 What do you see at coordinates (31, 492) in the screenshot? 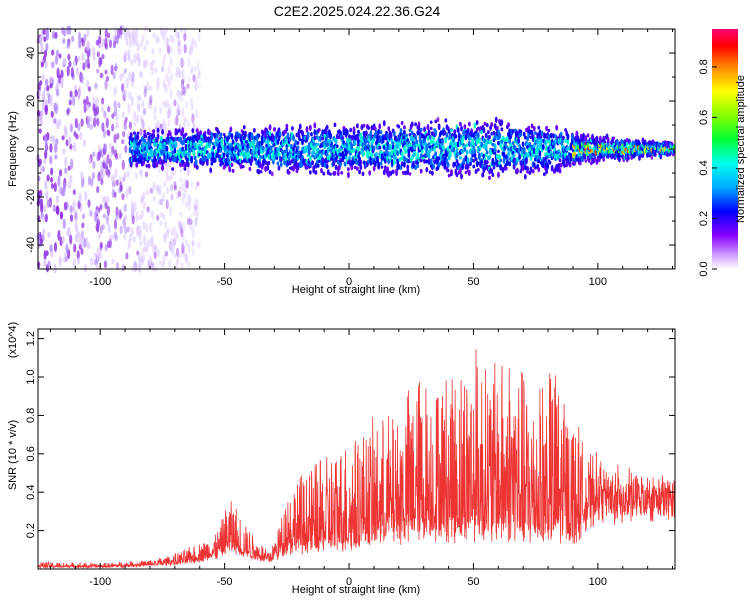
I see `y-tick-label: 0.4` at bounding box center [31, 492].